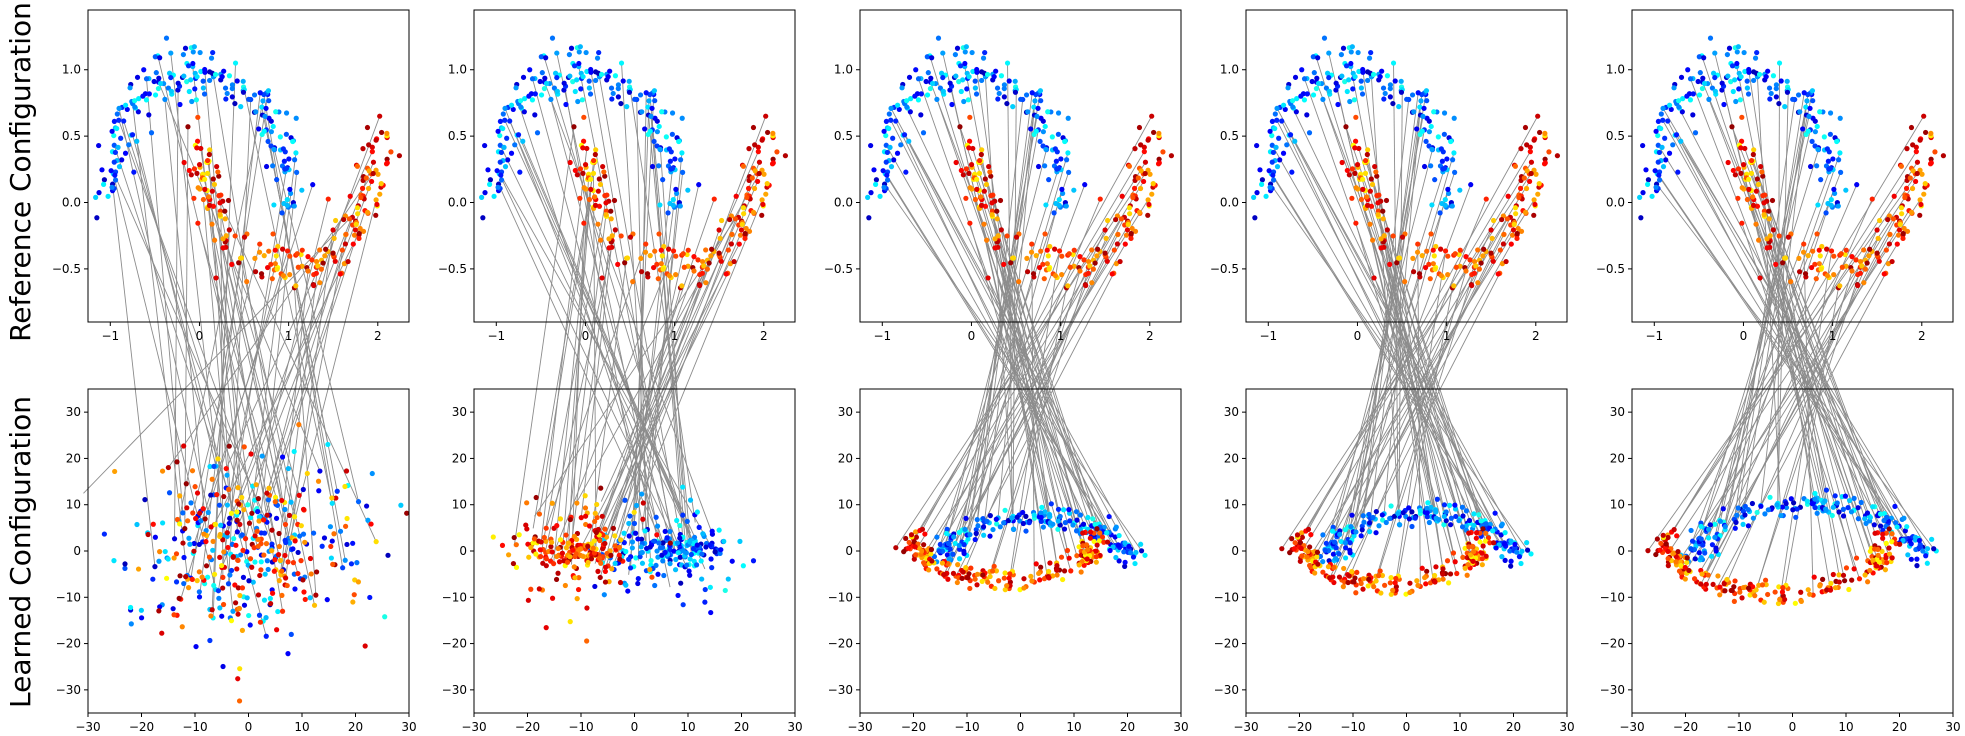 Image resolution: width=1965 pixels, height=736 pixels. What do you see at coordinates (71, 136) in the screenshot?
I see `y-tick-label: 0.5` at bounding box center [71, 136].